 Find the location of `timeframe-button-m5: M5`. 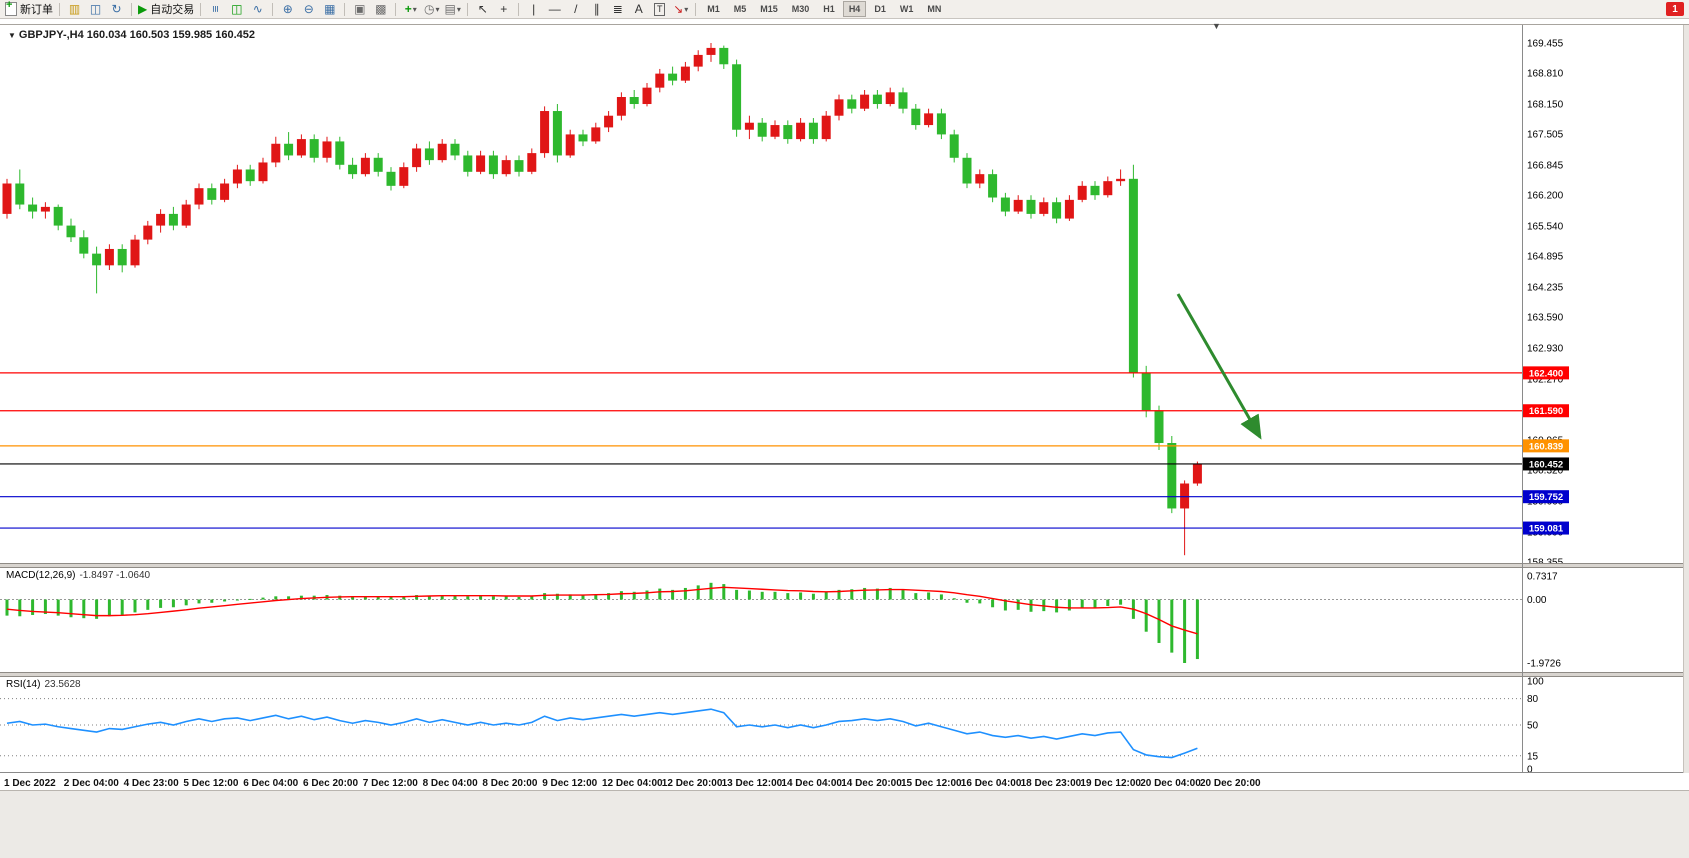

timeframe-button-m5: M5 is located at coordinates (740, 9).